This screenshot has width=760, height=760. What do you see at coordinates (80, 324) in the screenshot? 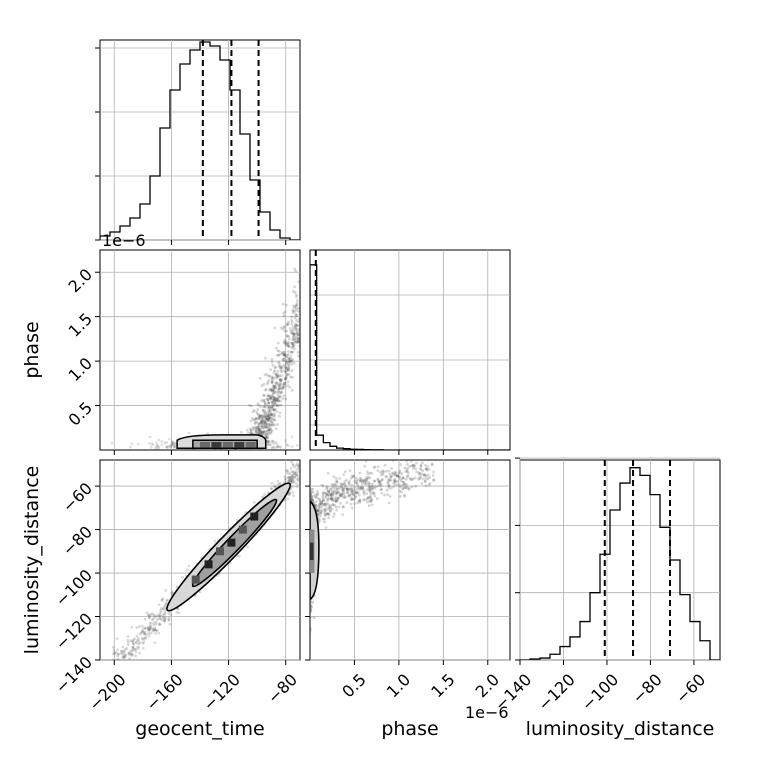
I see `geocent-phase-joint-ytick-label-2: 1.5` at bounding box center [80, 324].